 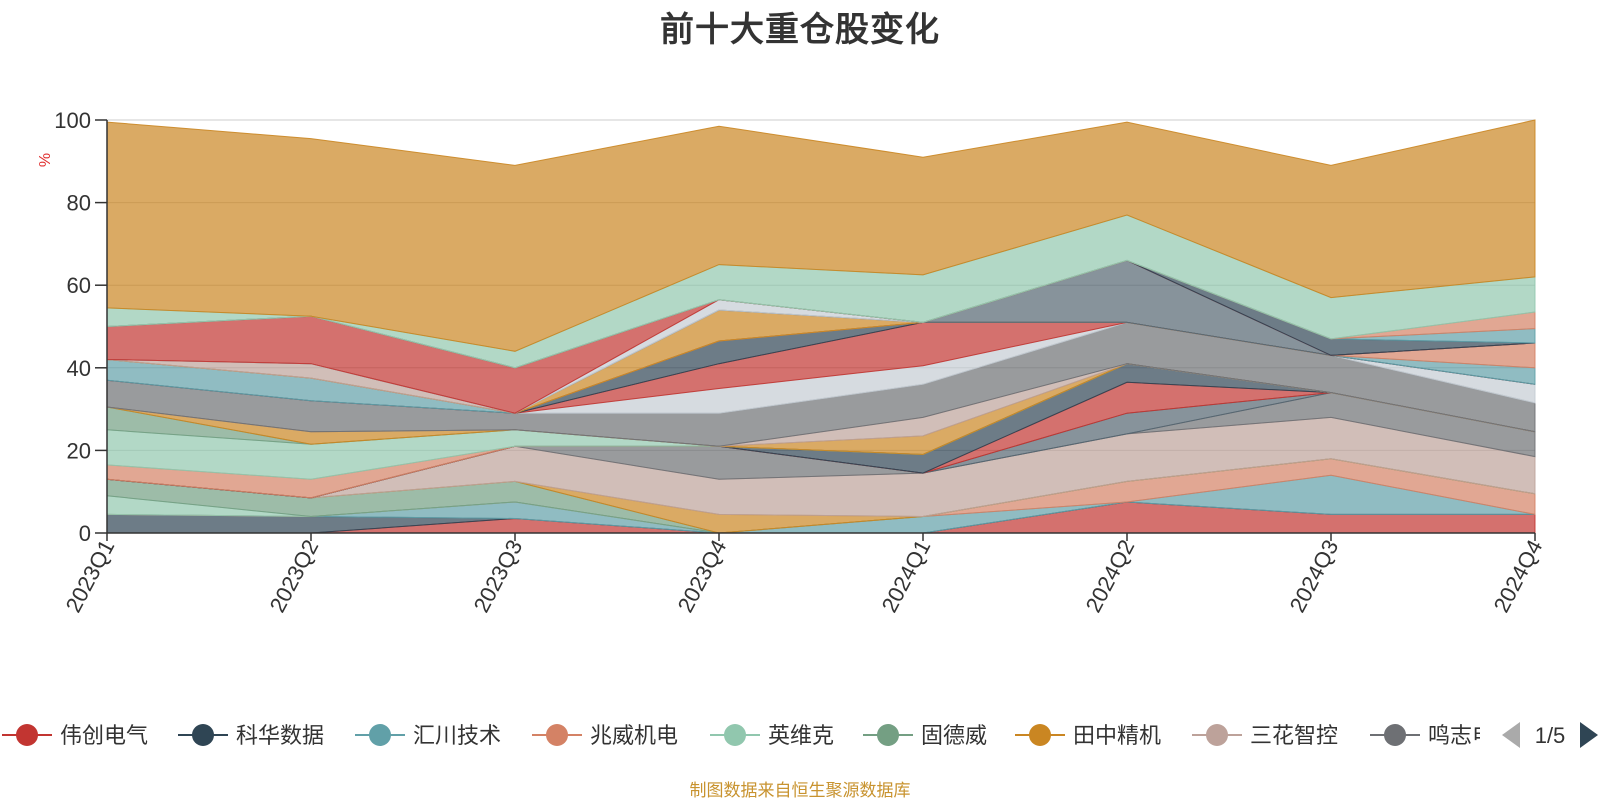 I want to click on legend-label: 兆威机电, so click(x=634, y=735).